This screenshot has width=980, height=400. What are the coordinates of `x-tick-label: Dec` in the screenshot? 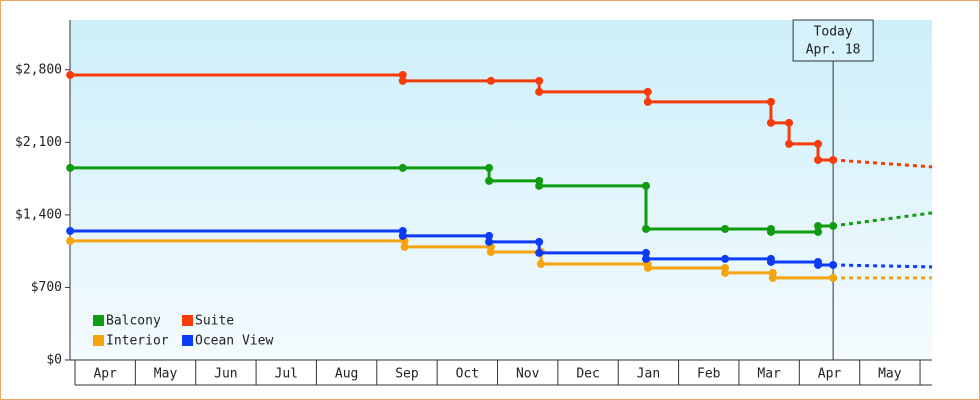 It's located at (587, 374).